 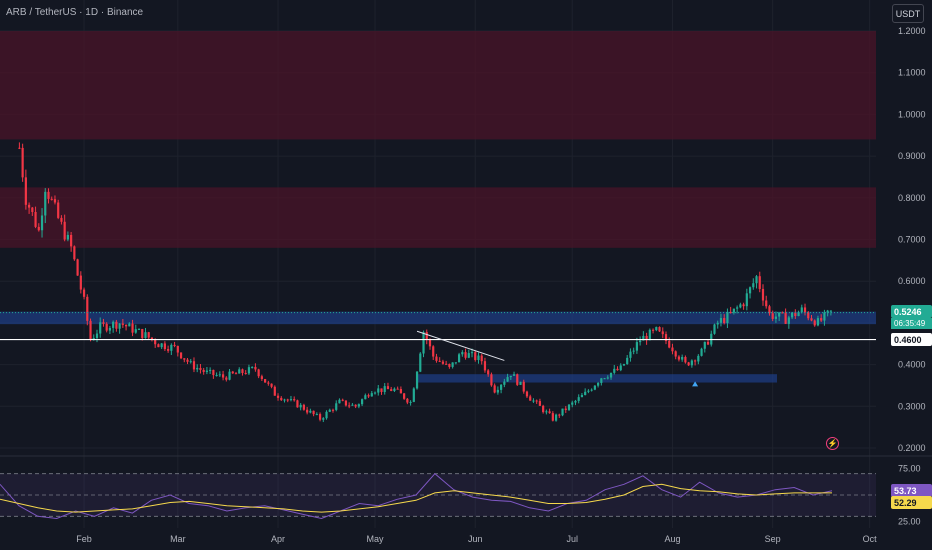 I want to click on rsi-ma-line, so click(x=416, y=498).